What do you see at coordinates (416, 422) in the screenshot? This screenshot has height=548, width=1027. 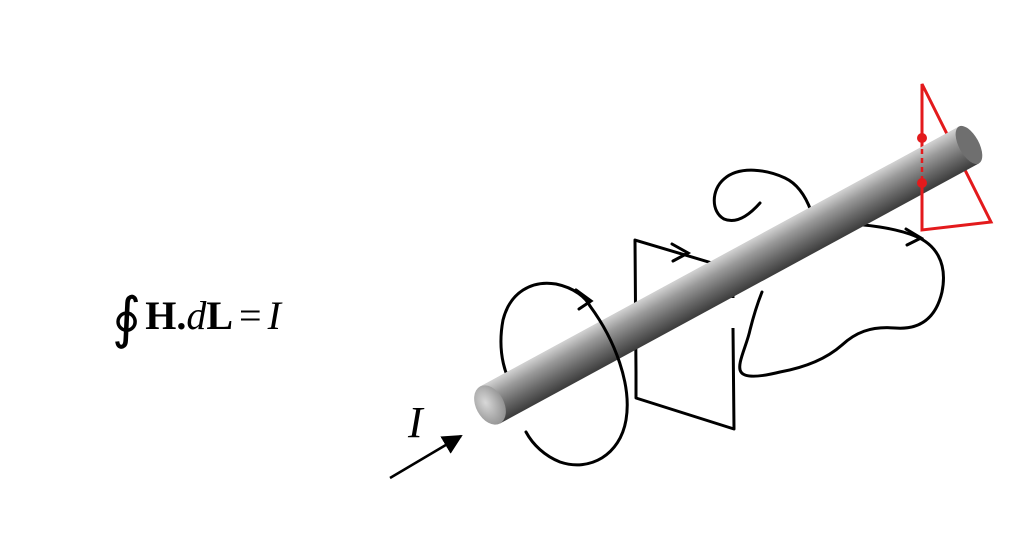 I see `current-label: I` at bounding box center [416, 422].